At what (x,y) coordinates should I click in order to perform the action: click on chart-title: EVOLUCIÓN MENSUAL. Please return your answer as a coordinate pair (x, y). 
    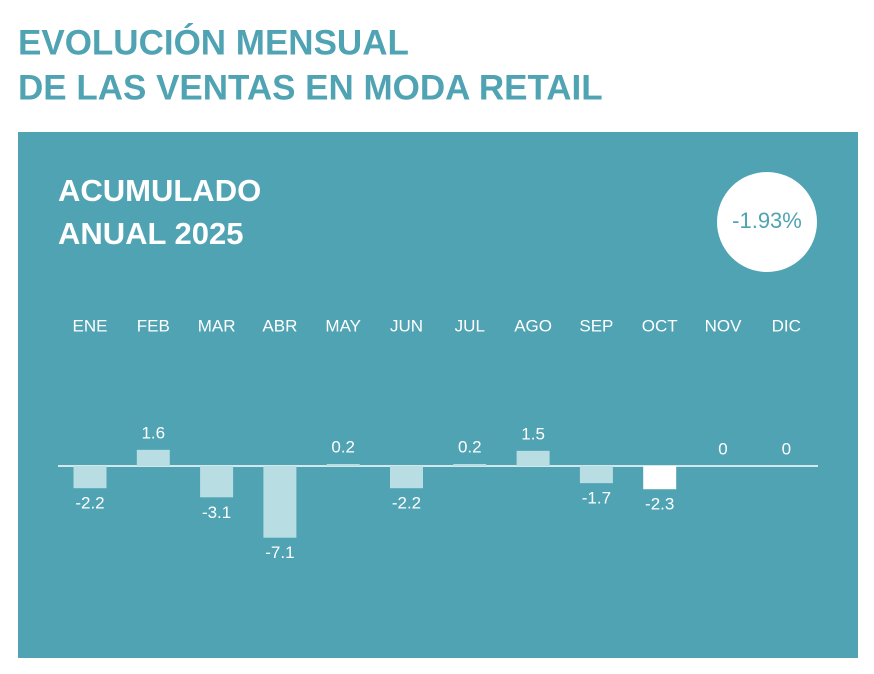
    Looking at the image, I should click on (213, 42).